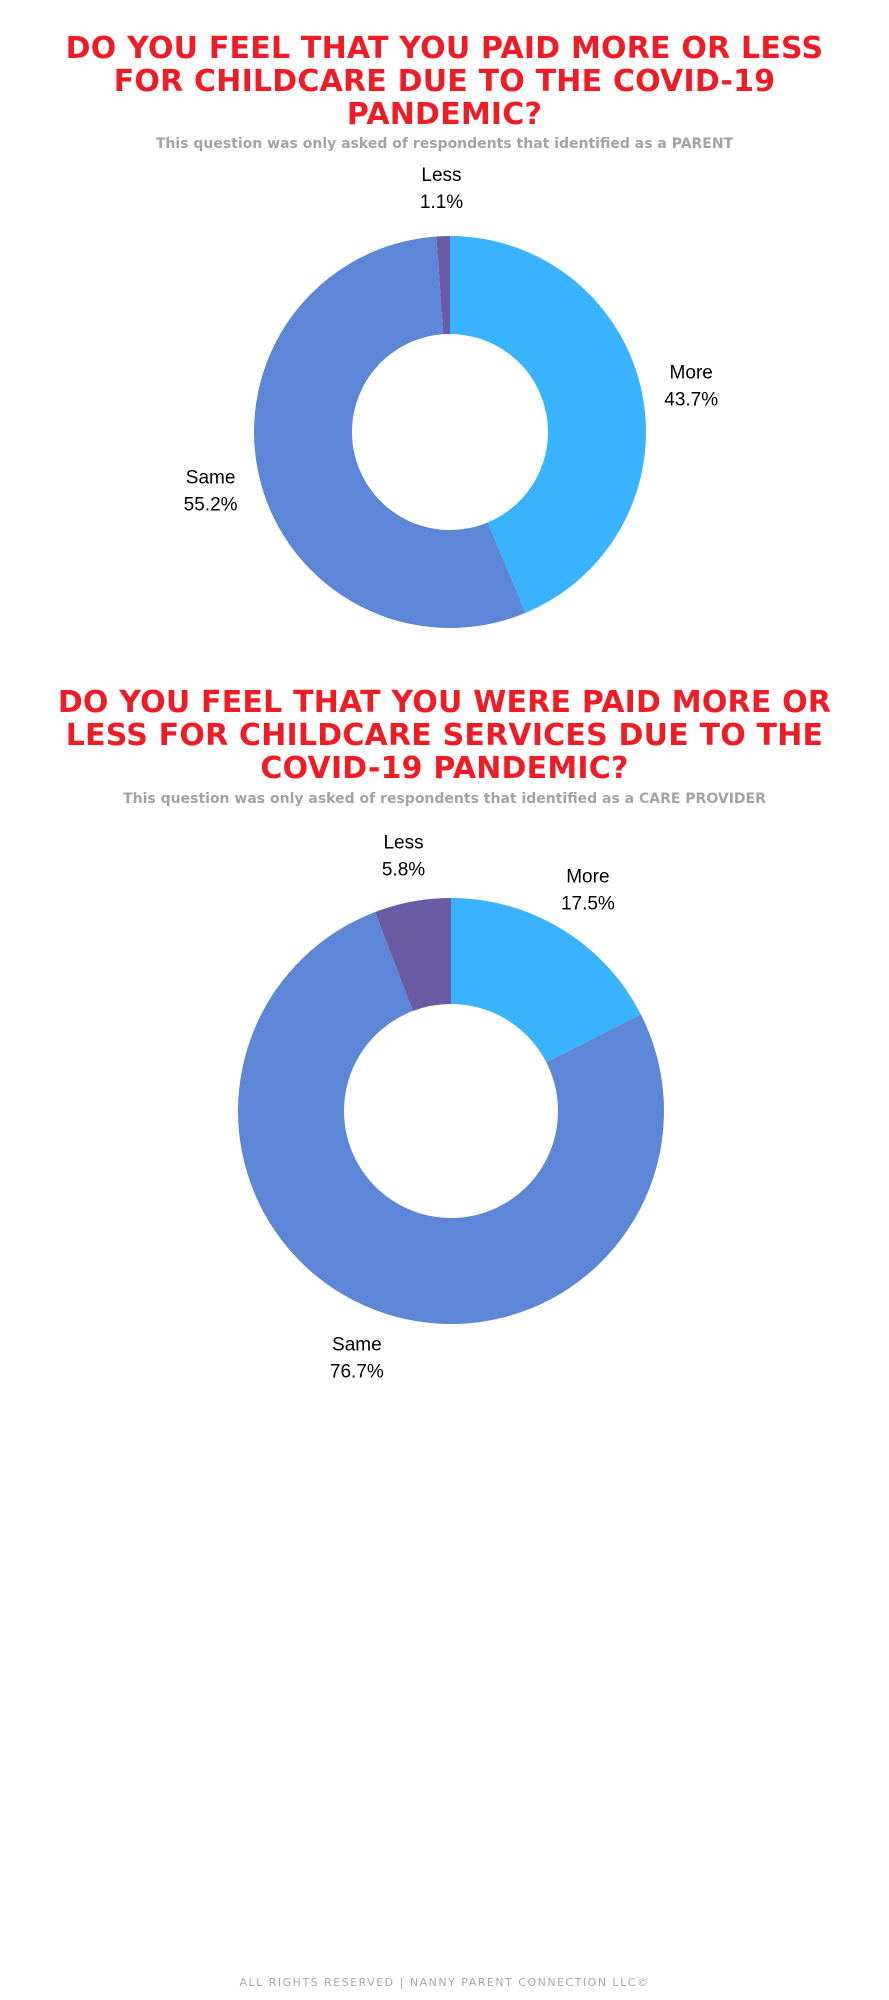 The image size is (889, 2000). Describe the element at coordinates (451, 1117) in the screenshot. I see `chart-2-slice-same` at that location.